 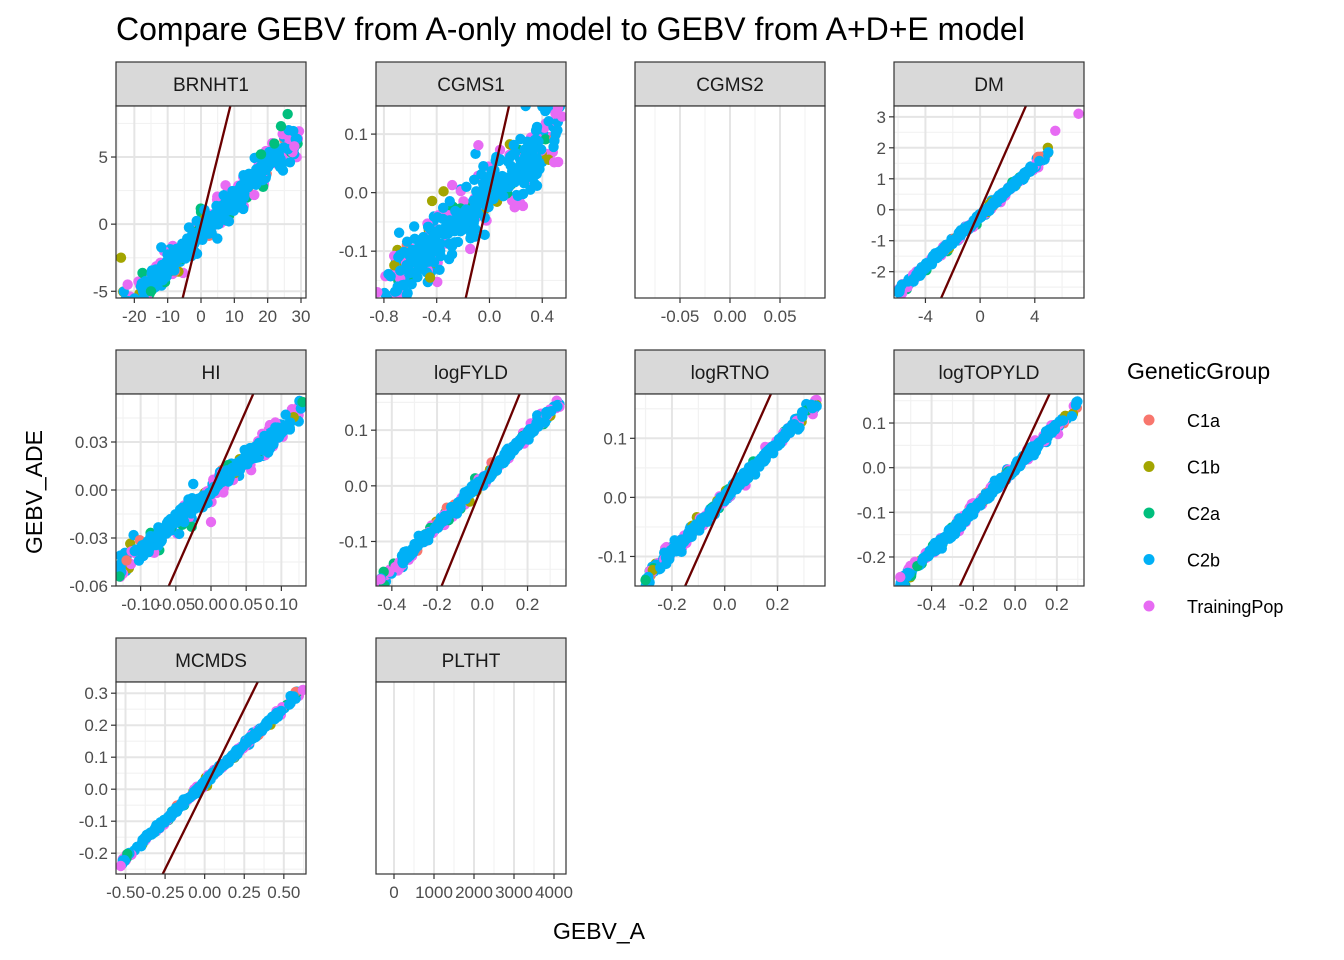 I want to click on y-tick-label: 5, so click(x=103, y=157).